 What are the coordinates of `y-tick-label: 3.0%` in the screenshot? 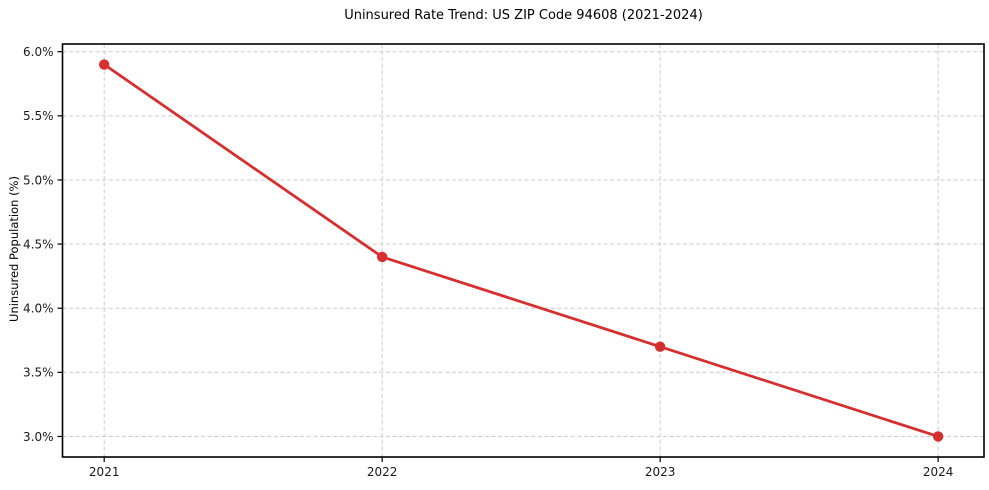 It's located at (38, 437).